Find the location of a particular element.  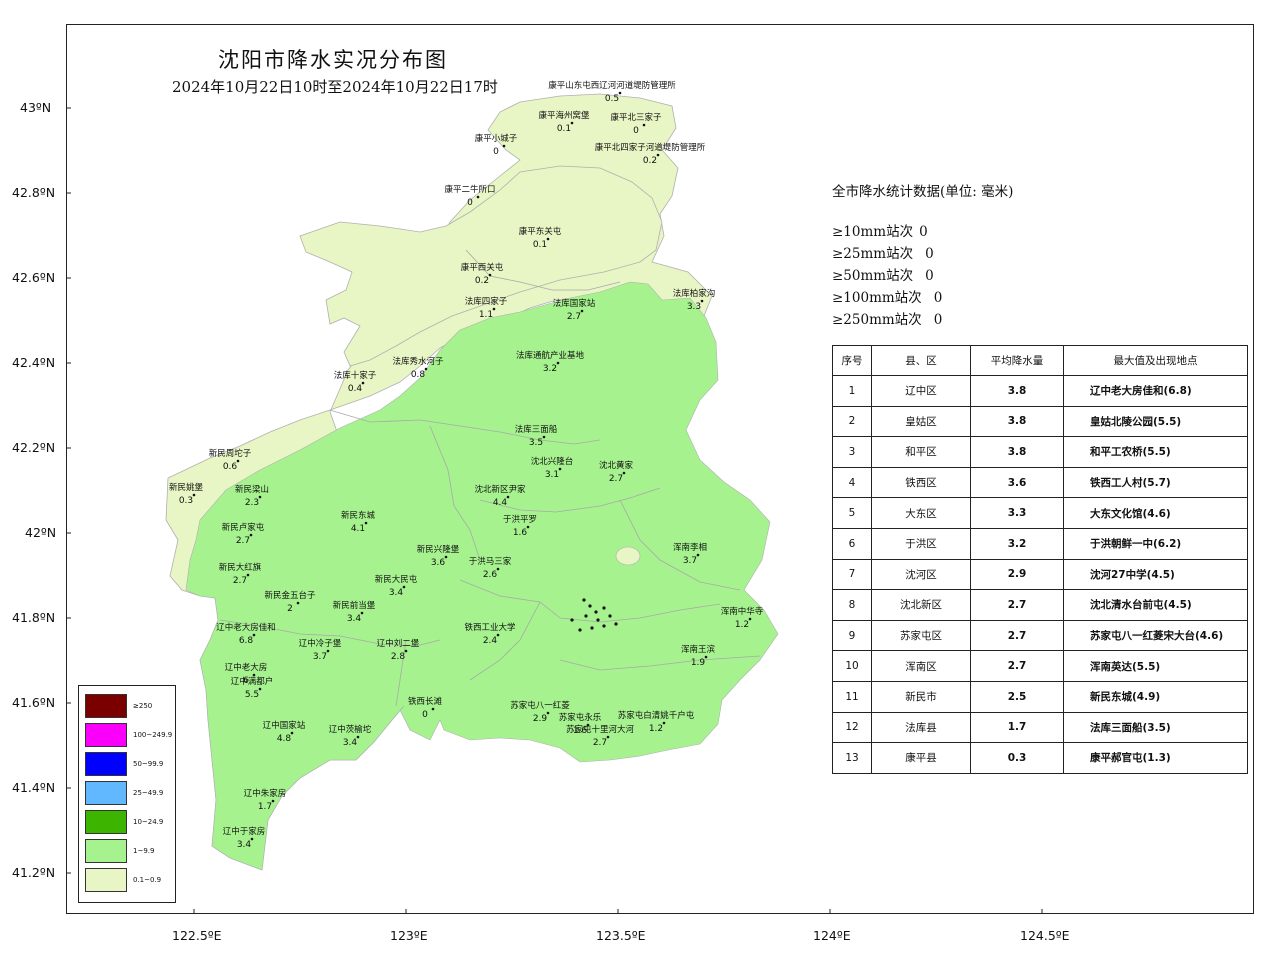

cell-index: 6 is located at coordinates (852, 543).